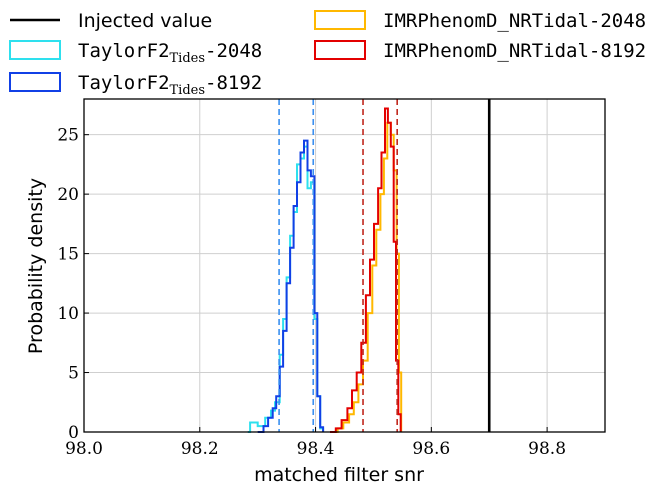  I want to click on legend-label-suffix: -8192, so click(233, 83).